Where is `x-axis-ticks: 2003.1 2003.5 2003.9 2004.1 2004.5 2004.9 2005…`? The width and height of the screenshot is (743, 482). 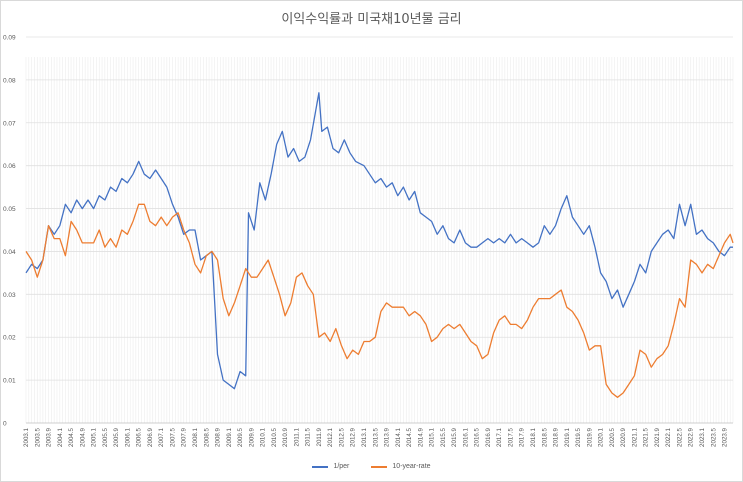 x-axis-ticks: 2003.1 2003.5 2003.9 2004.1 2004.5 2004.9 2005… is located at coordinates (376, 436).